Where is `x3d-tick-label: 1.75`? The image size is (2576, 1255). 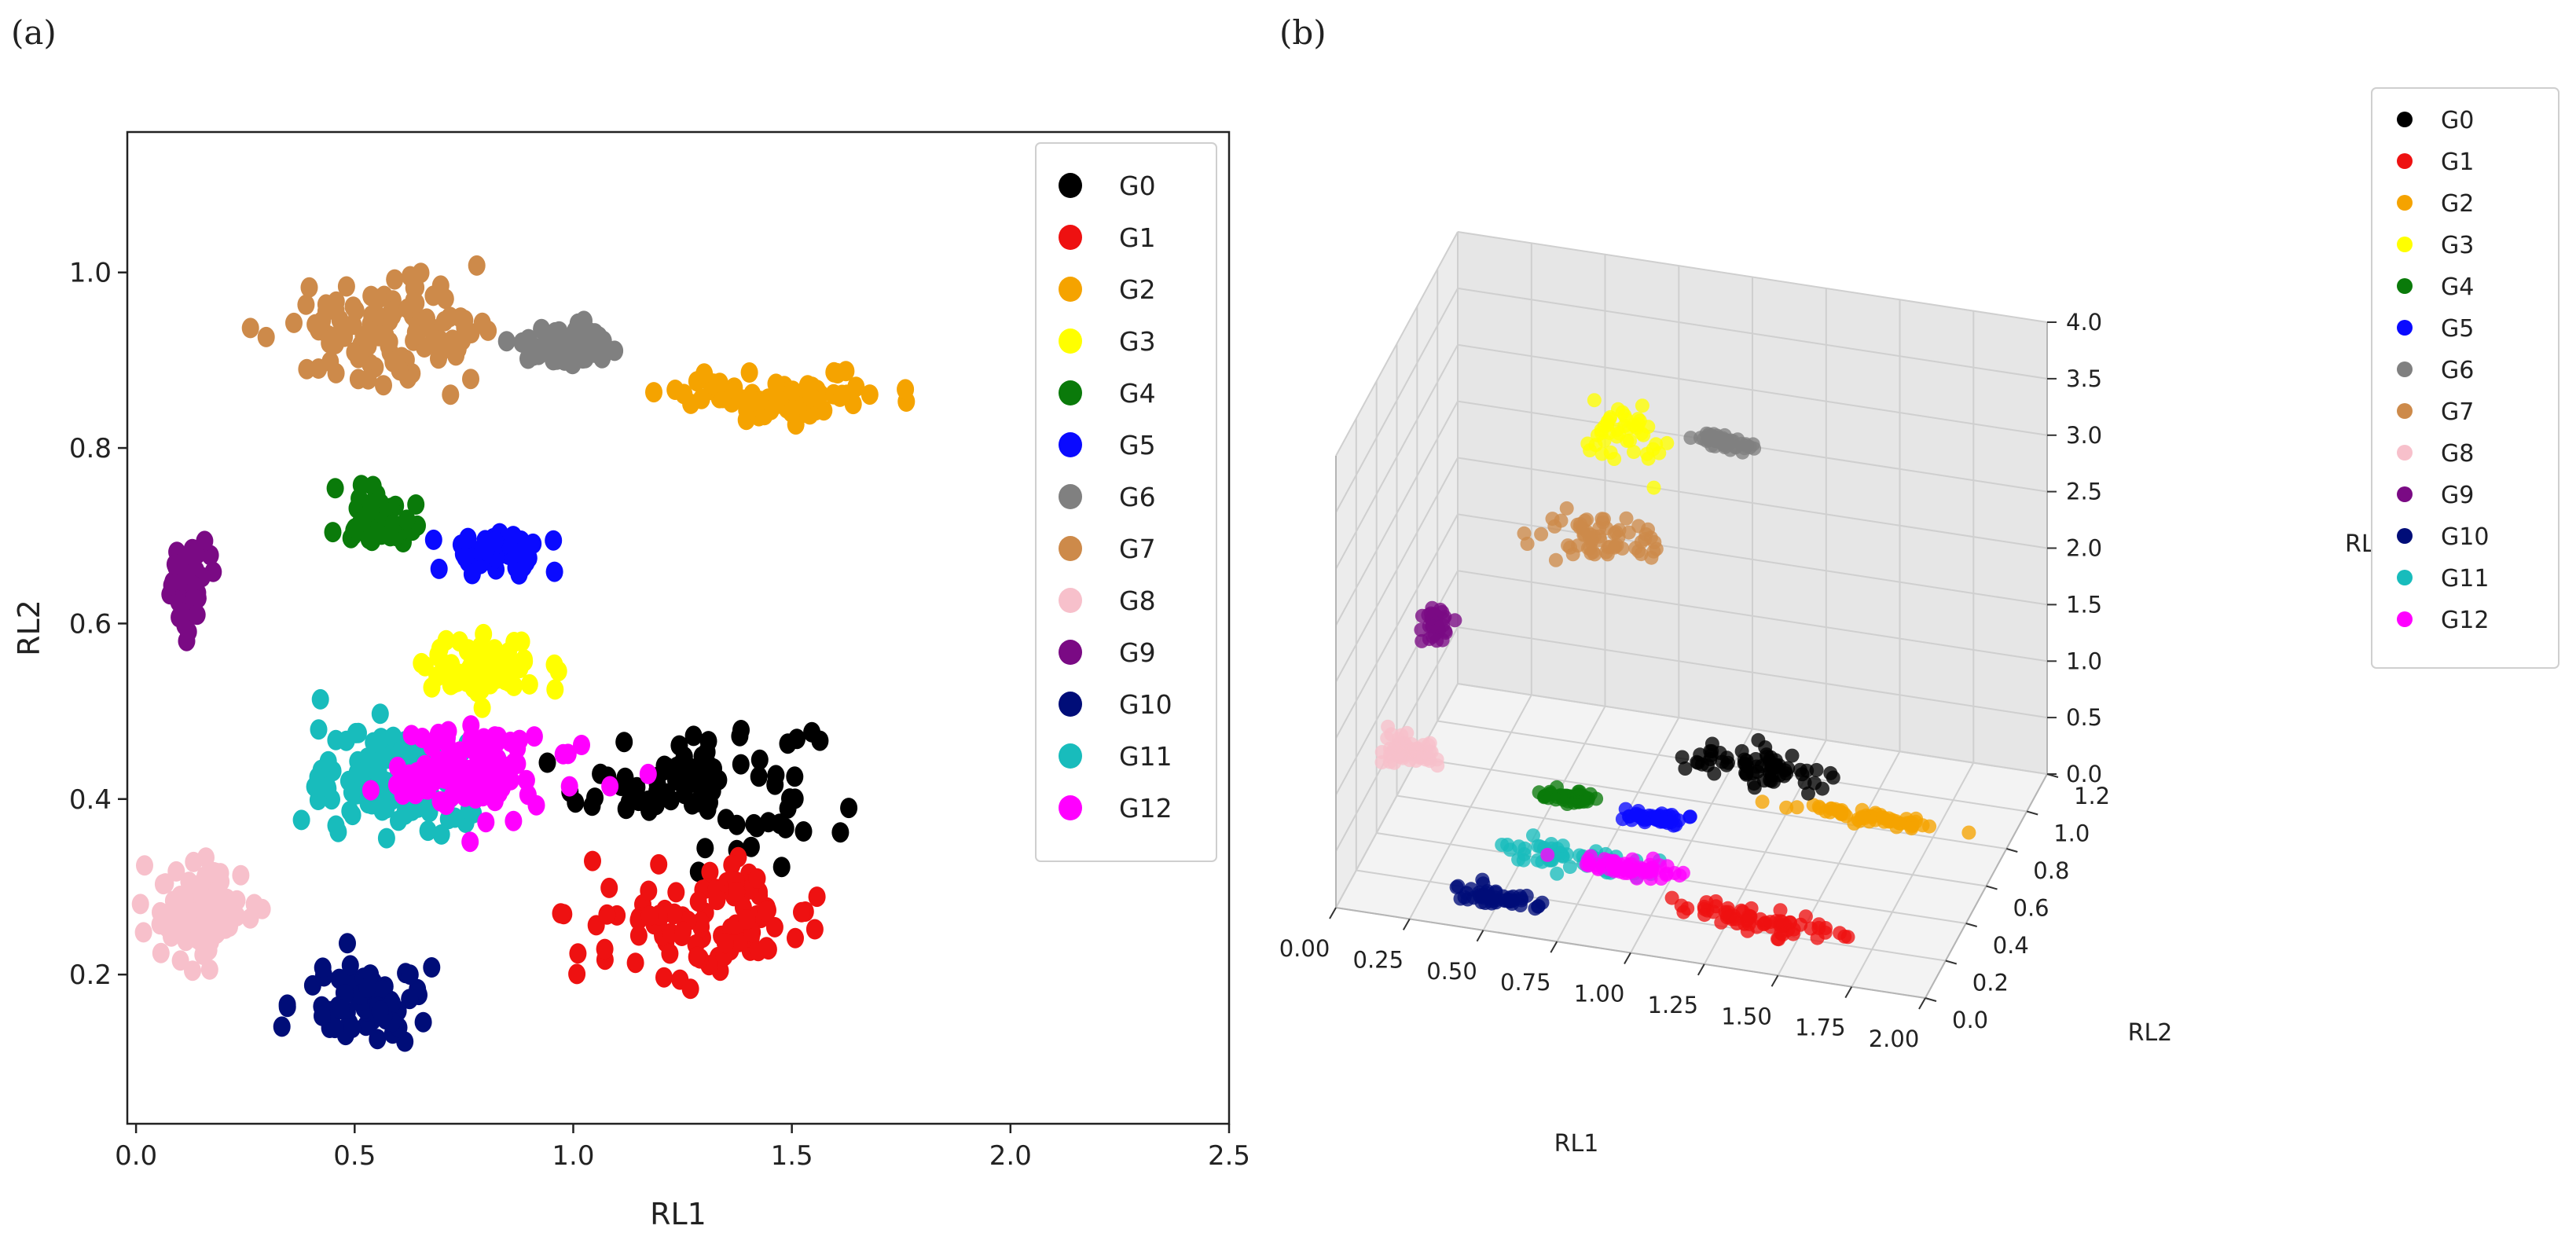
x3d-tick-label: 1.75 is located at coordinates (1821, 1028).